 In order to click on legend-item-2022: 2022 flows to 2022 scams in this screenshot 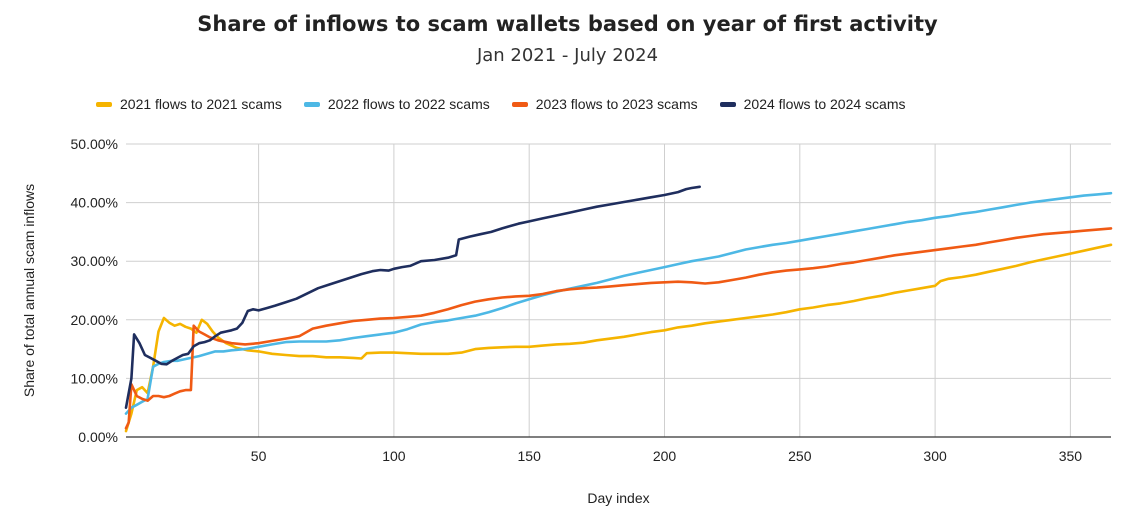, I will do `click(396, 104)`.